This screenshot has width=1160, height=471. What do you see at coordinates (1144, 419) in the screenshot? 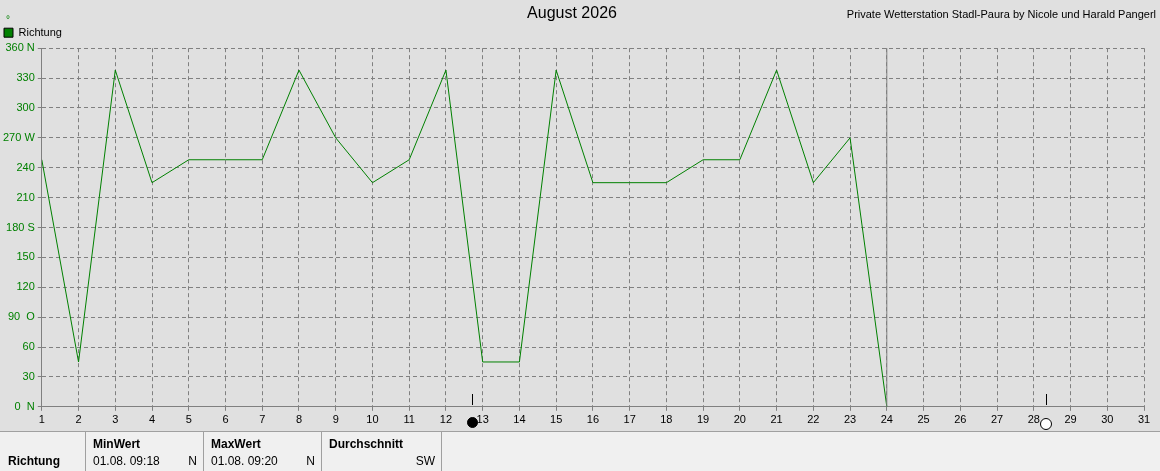
I see `x-tick-label: 31` at bounding box center [1144, 419].